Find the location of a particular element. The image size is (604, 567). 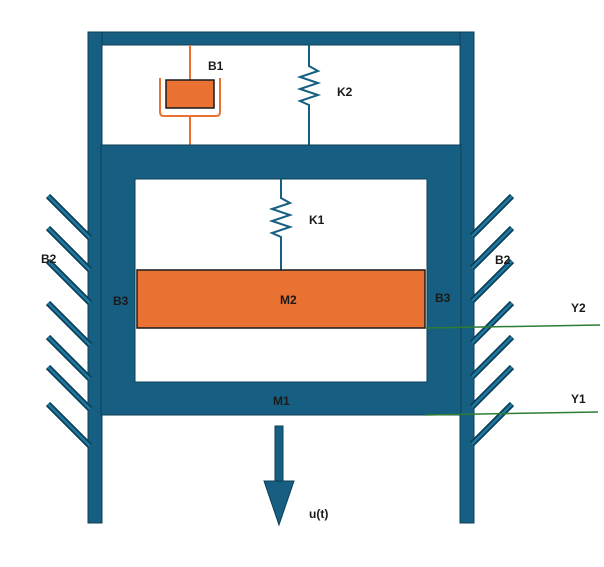

input-arrow is located at coordinates (279, 476).